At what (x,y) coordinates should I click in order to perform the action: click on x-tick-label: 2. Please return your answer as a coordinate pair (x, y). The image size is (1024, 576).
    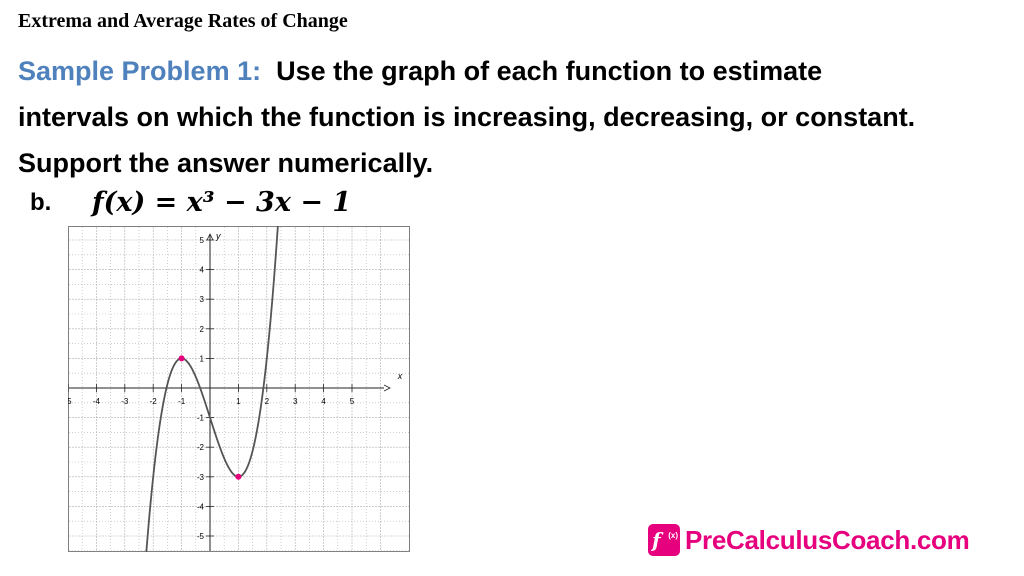
    Looking at the image, I should click on (267, 401).